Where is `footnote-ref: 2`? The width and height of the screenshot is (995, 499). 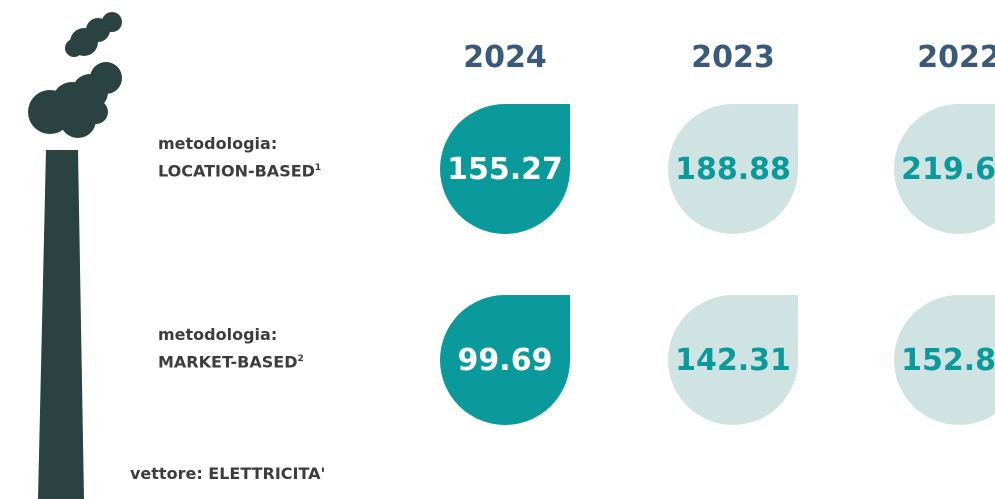
footnote-ref: 2 is located at coordinates (300, 359).